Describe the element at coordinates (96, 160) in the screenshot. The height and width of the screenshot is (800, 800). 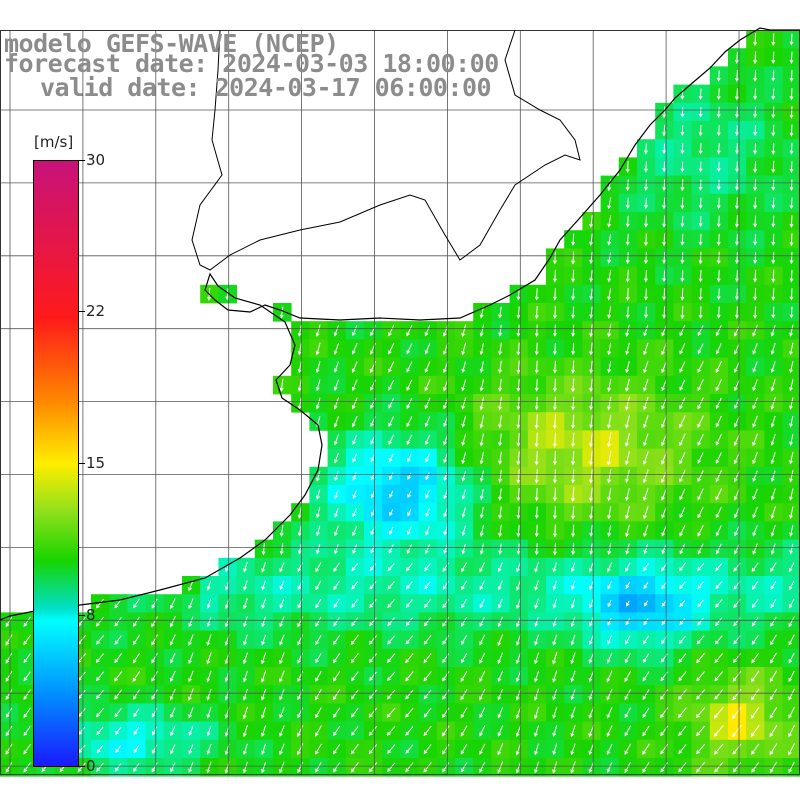
I see `colorbar-tick-30: 30` at that location.